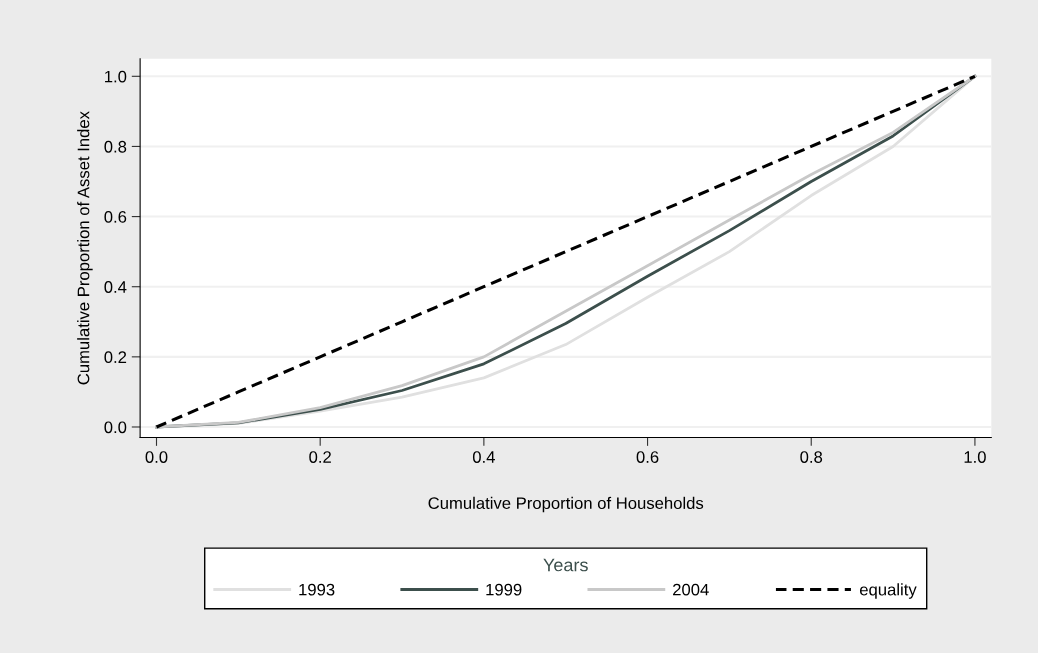  I want to click on x-tick-label: 0.8, so click(811, 457).